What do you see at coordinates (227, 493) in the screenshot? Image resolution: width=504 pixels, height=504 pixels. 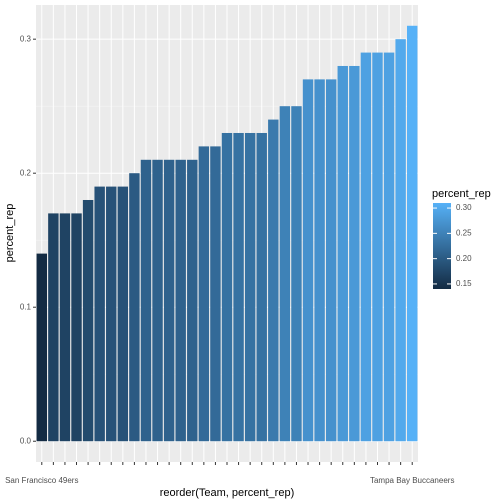 I see `x-axis-title: reorder(Team, percent_rep)` at bounding box center [227, 493].